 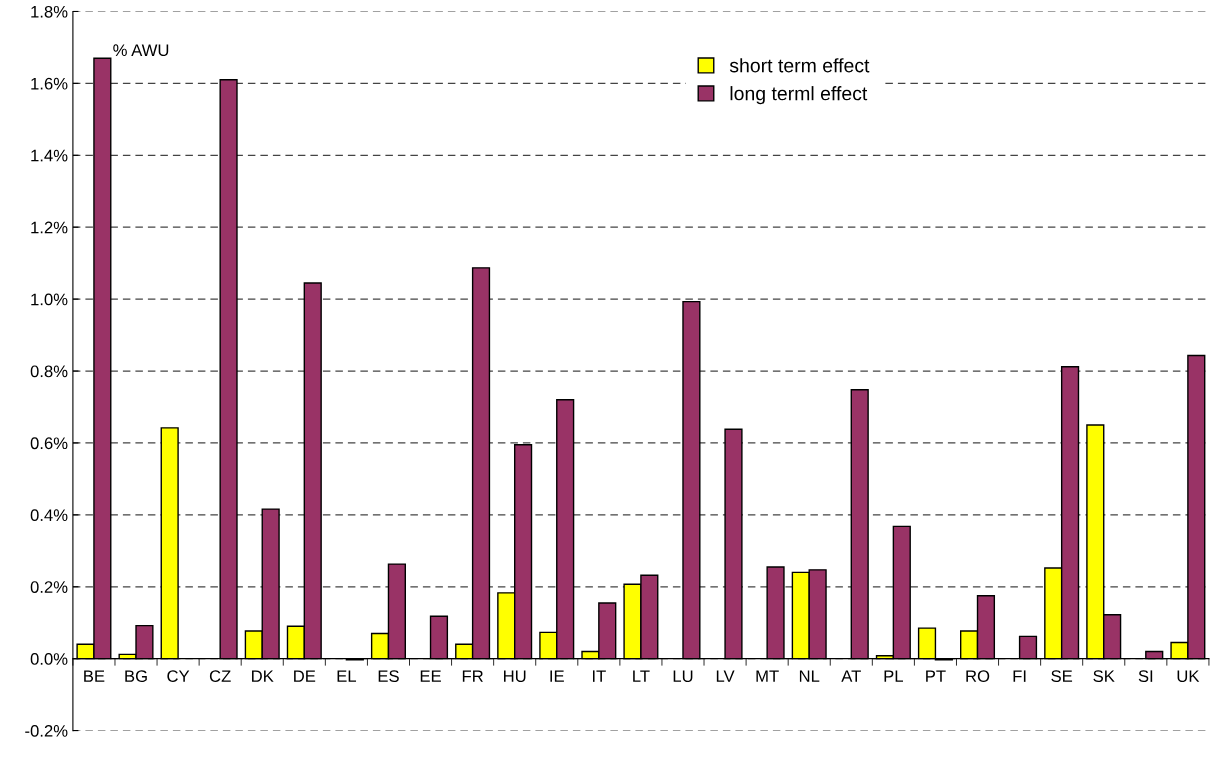 I want to click on x-tick-label: PT, so click(x=936, y=676).